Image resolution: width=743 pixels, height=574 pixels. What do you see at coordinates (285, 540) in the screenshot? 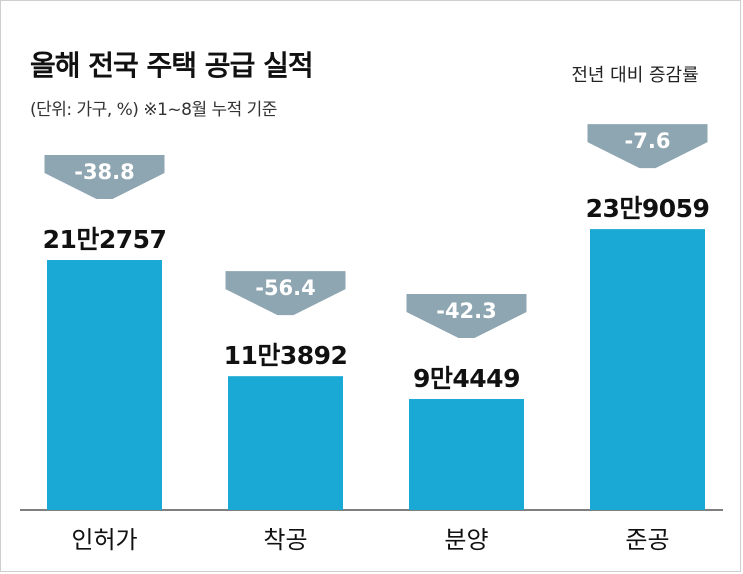
I see `category-label-2: 착공` at bounding box center [285, 540].